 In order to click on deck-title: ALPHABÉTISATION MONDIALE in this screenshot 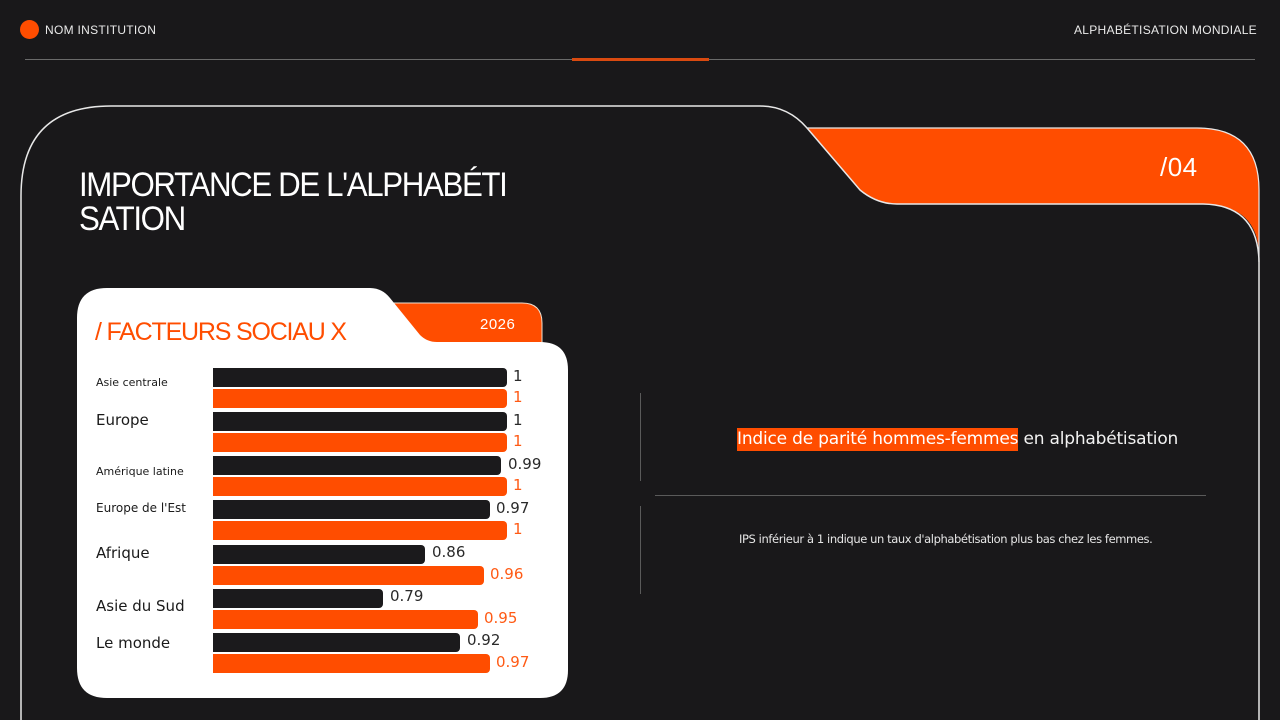, I will do `click(1165, 30)`.